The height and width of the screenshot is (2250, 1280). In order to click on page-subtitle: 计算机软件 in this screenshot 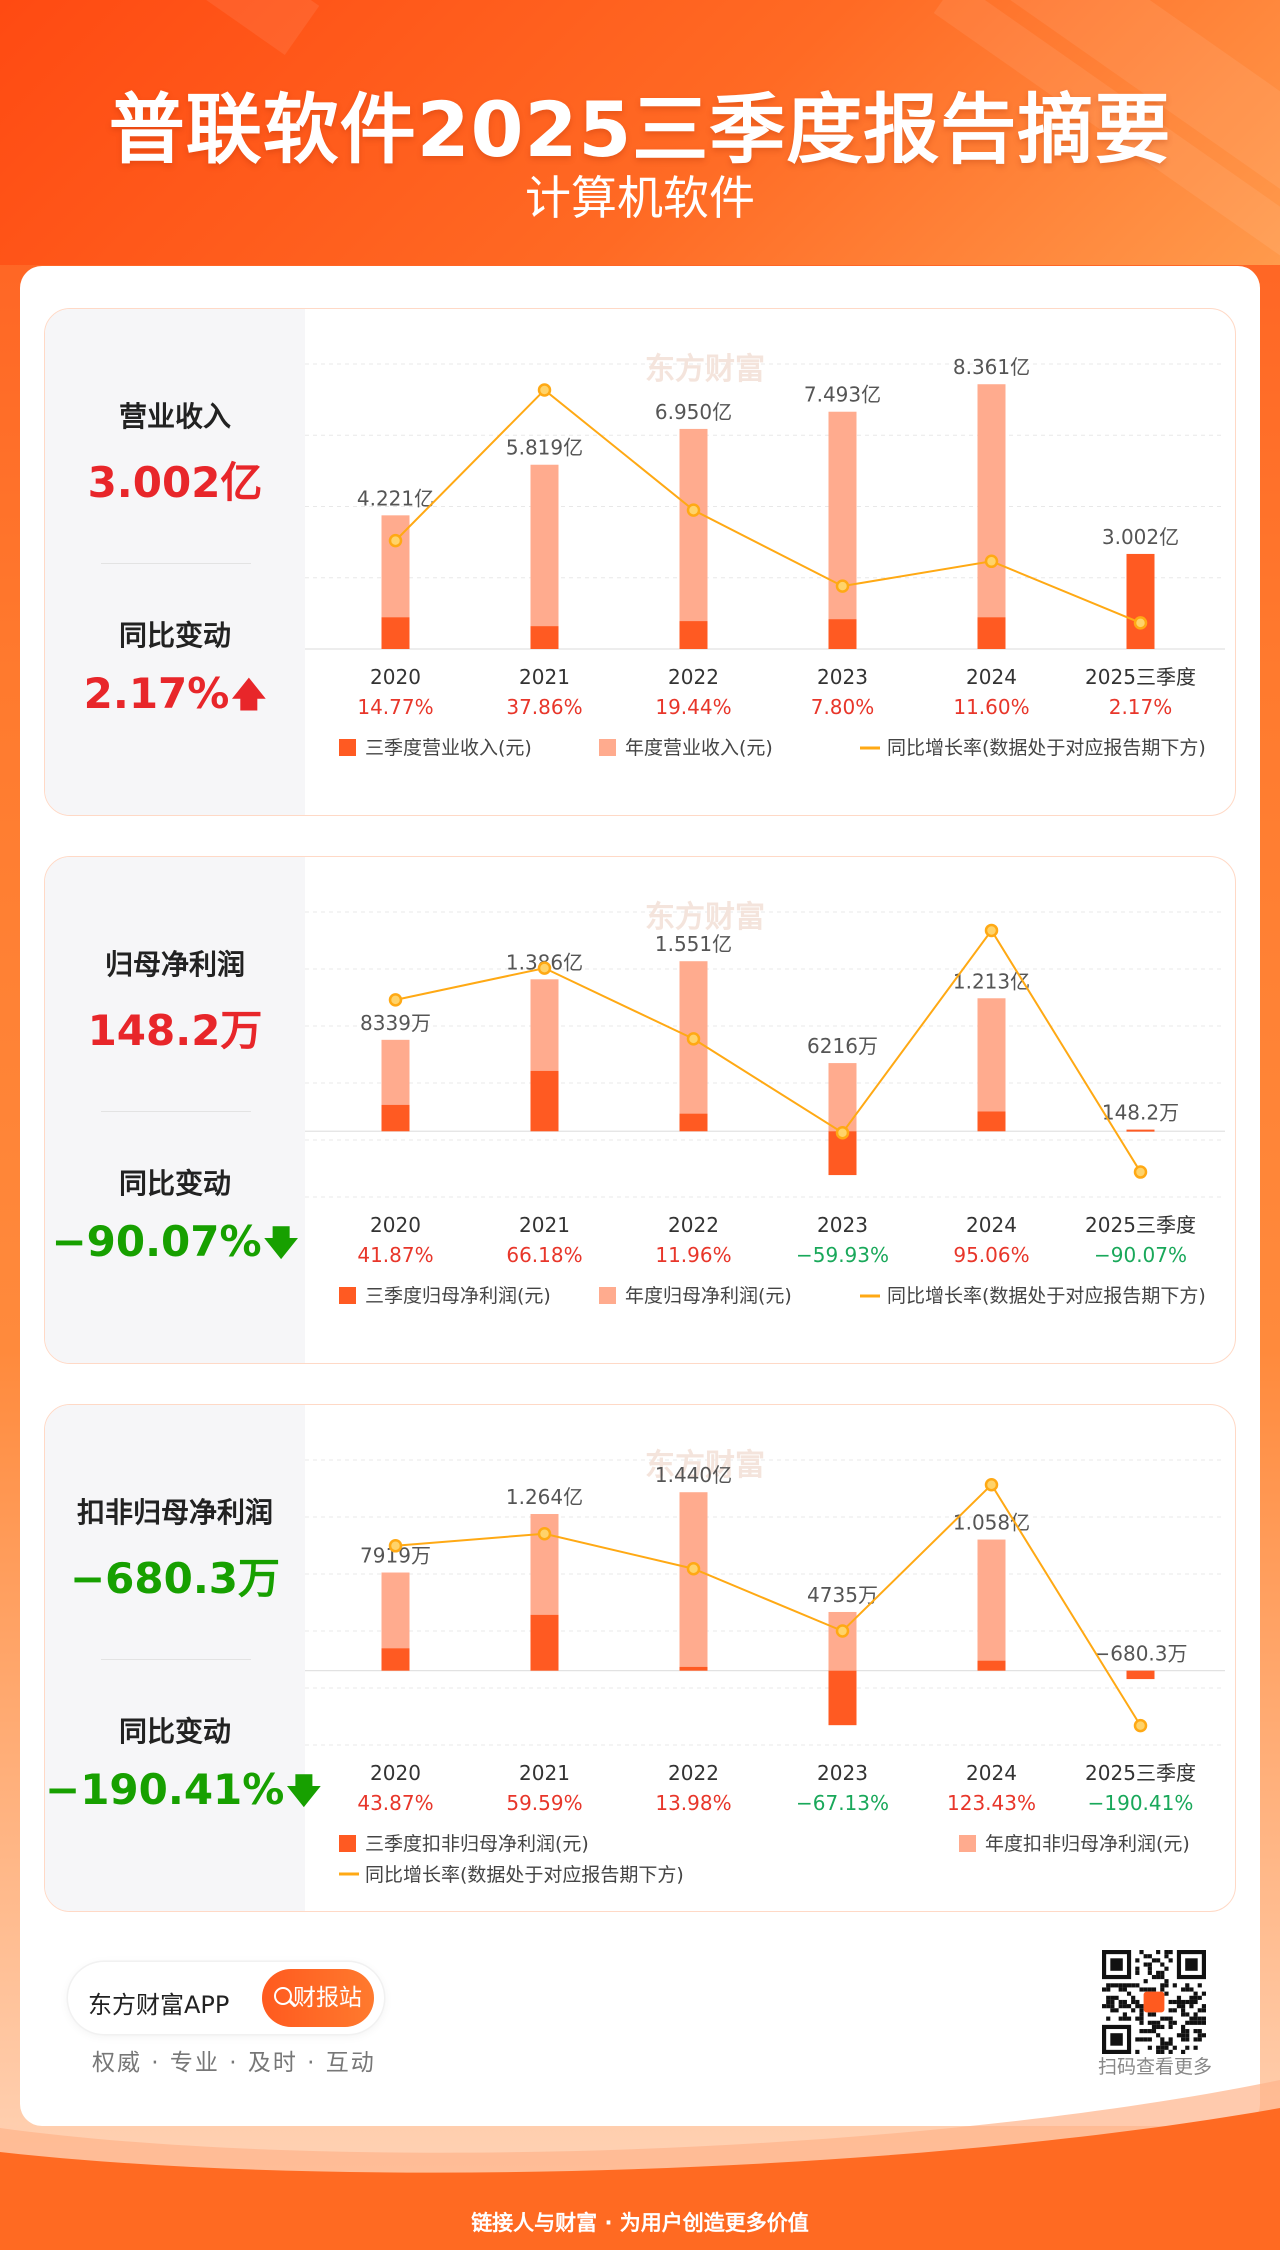, I will do `click(640, 198)`.